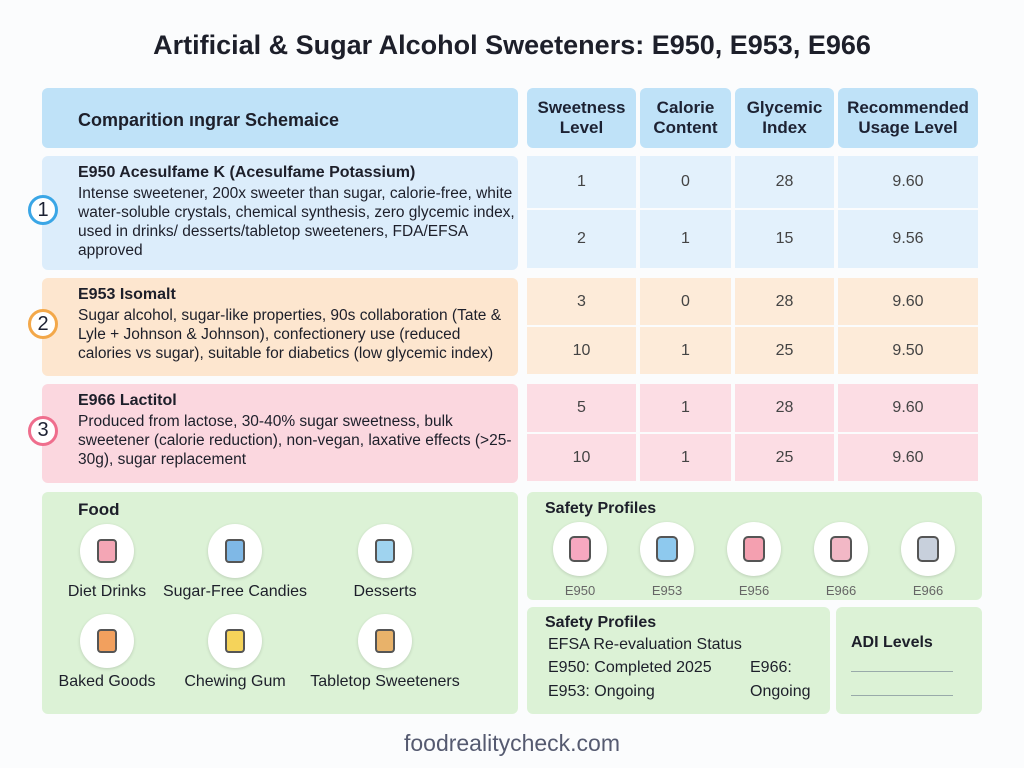 The height and width of the screenshot is (768, 1024). What do you see at coordinates (908, 350) in the screenshot?
I see `table-cell: 9.50` at bounding box center [908, 350].